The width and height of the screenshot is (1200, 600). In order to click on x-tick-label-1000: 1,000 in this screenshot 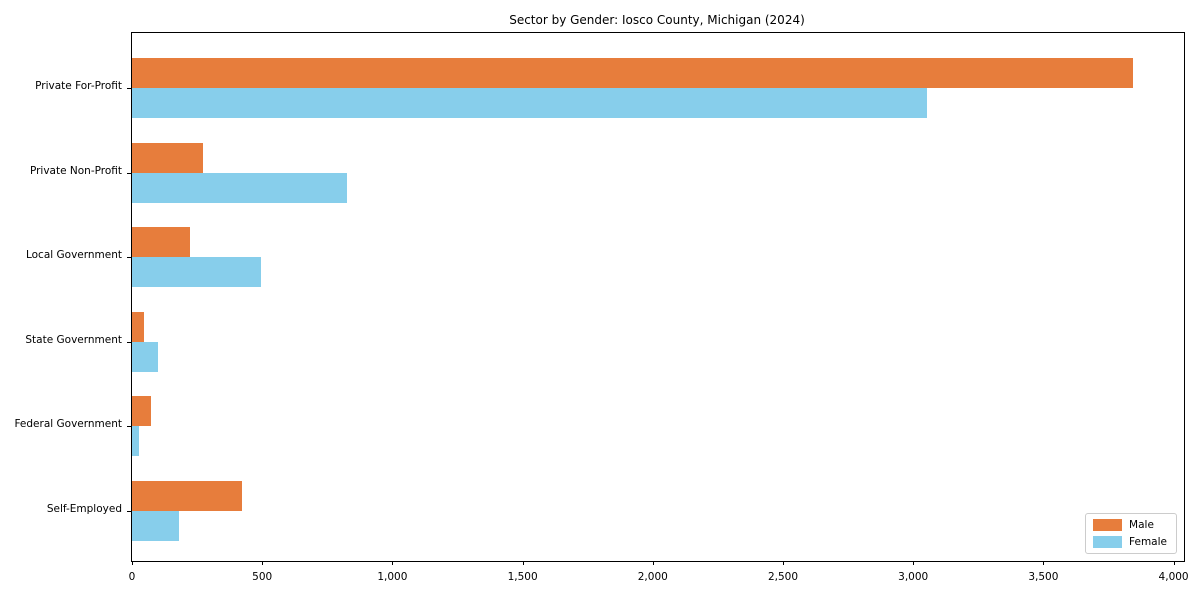, I will do `click(392, 577)`.